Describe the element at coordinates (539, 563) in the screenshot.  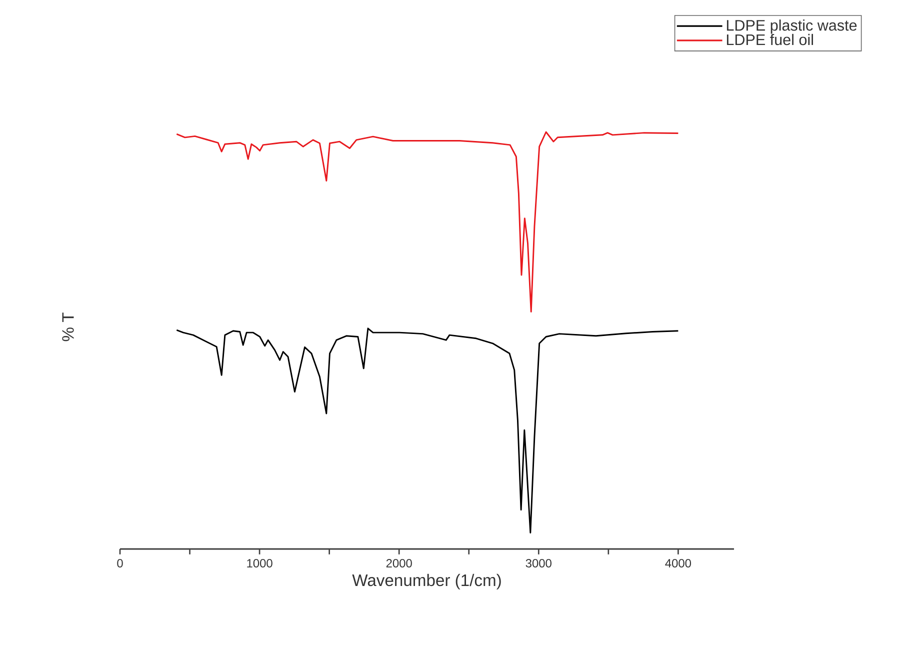
I see `x-tick-label: 3000` at that location.